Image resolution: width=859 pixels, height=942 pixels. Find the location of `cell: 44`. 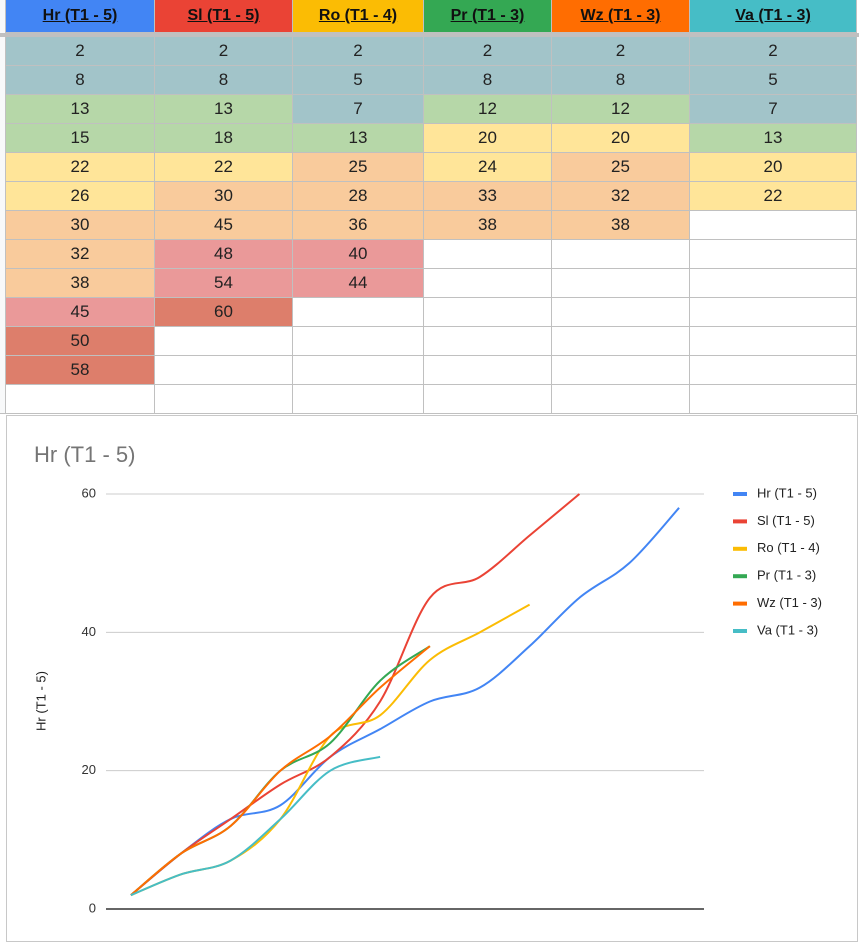

cell: 44 is located at coordinates (358, 283).